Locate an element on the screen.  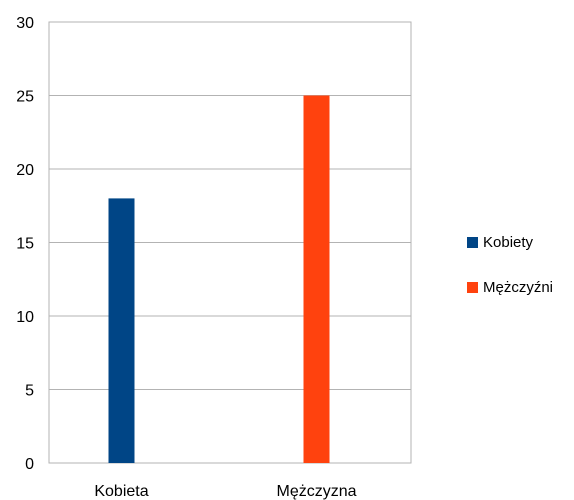
legend-item-mezczyzni: Mężczyźni is located at coordinates (510, 287).